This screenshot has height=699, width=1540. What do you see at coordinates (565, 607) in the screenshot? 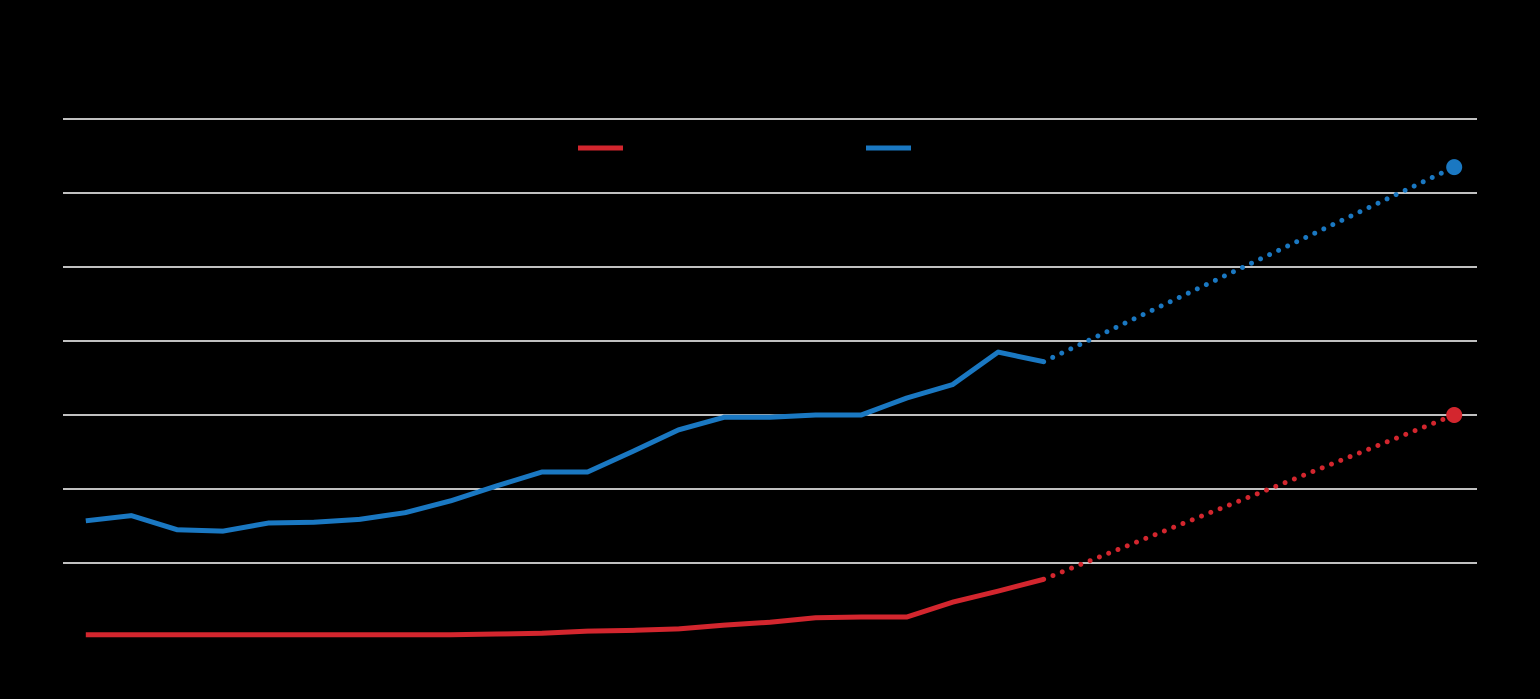
I see `series-line` at bounding box center [565, 607].